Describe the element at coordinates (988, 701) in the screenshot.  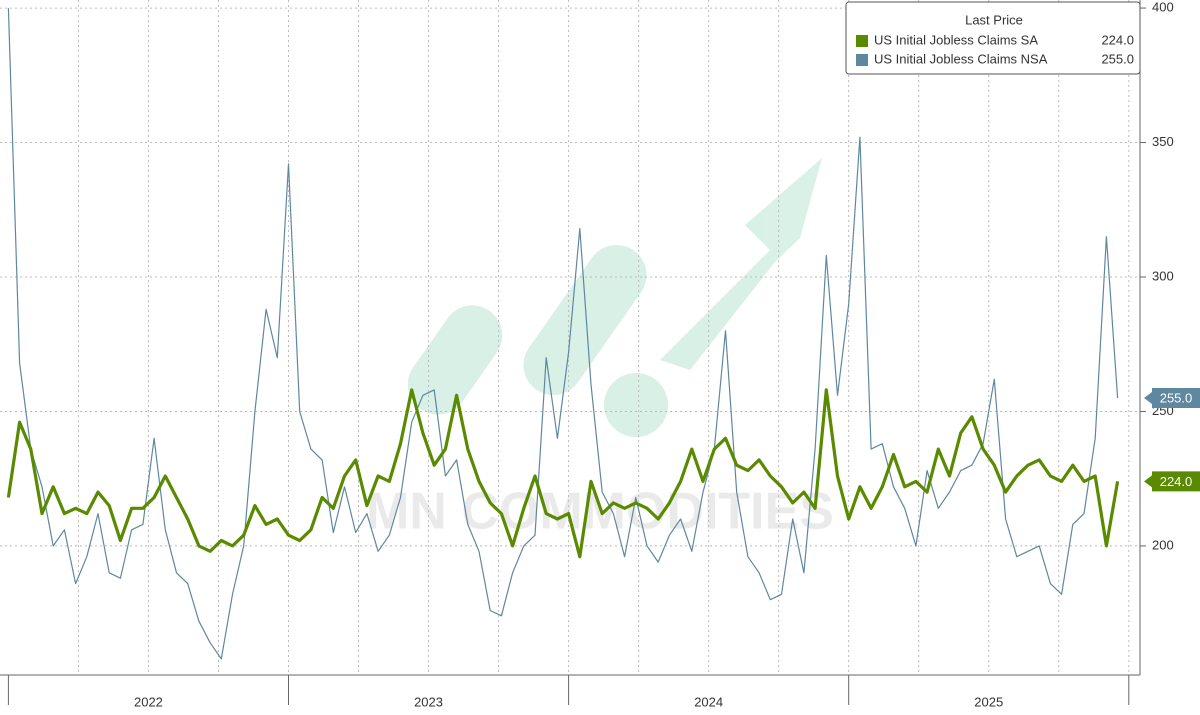
I see `x-tick-label: 2025` at that location.